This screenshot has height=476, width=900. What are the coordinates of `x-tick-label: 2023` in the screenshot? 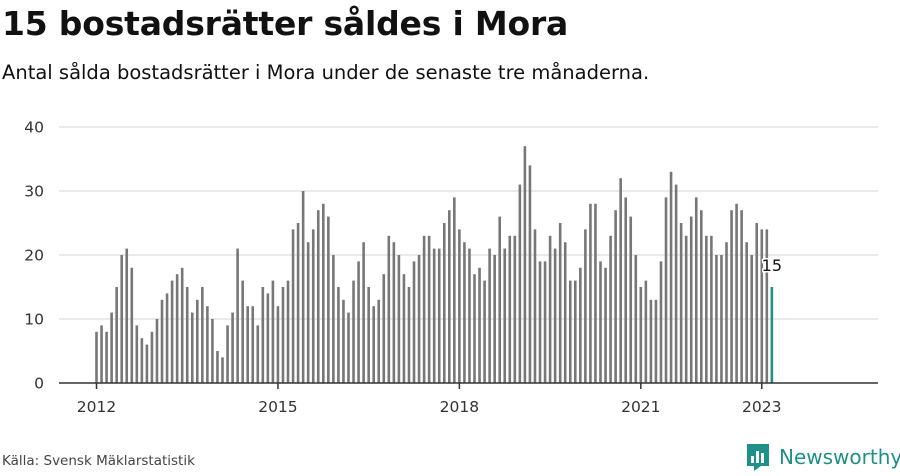 It's located at (761, 407).